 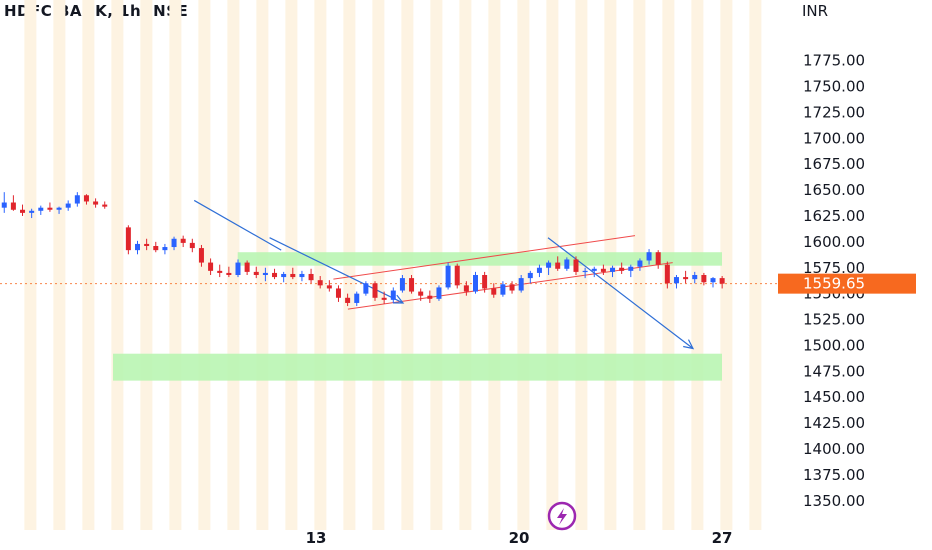 I want to click on last-price-label-group: 1559.65, so click(x=847, y=283).